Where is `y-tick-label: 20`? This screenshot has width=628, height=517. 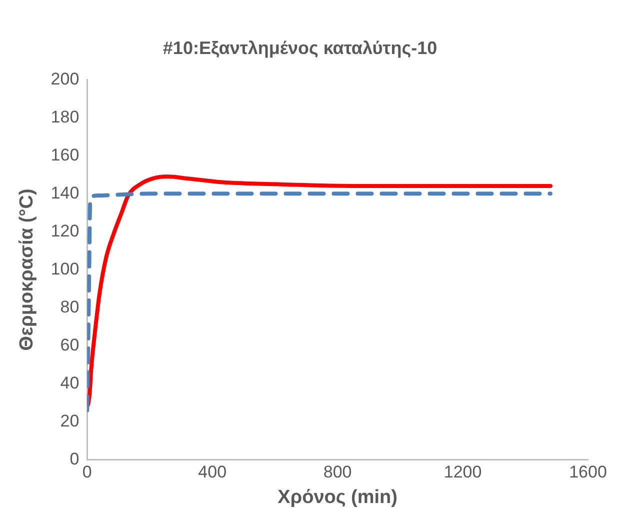 y-tick-label: 20 is located at coordinates (70, 420).